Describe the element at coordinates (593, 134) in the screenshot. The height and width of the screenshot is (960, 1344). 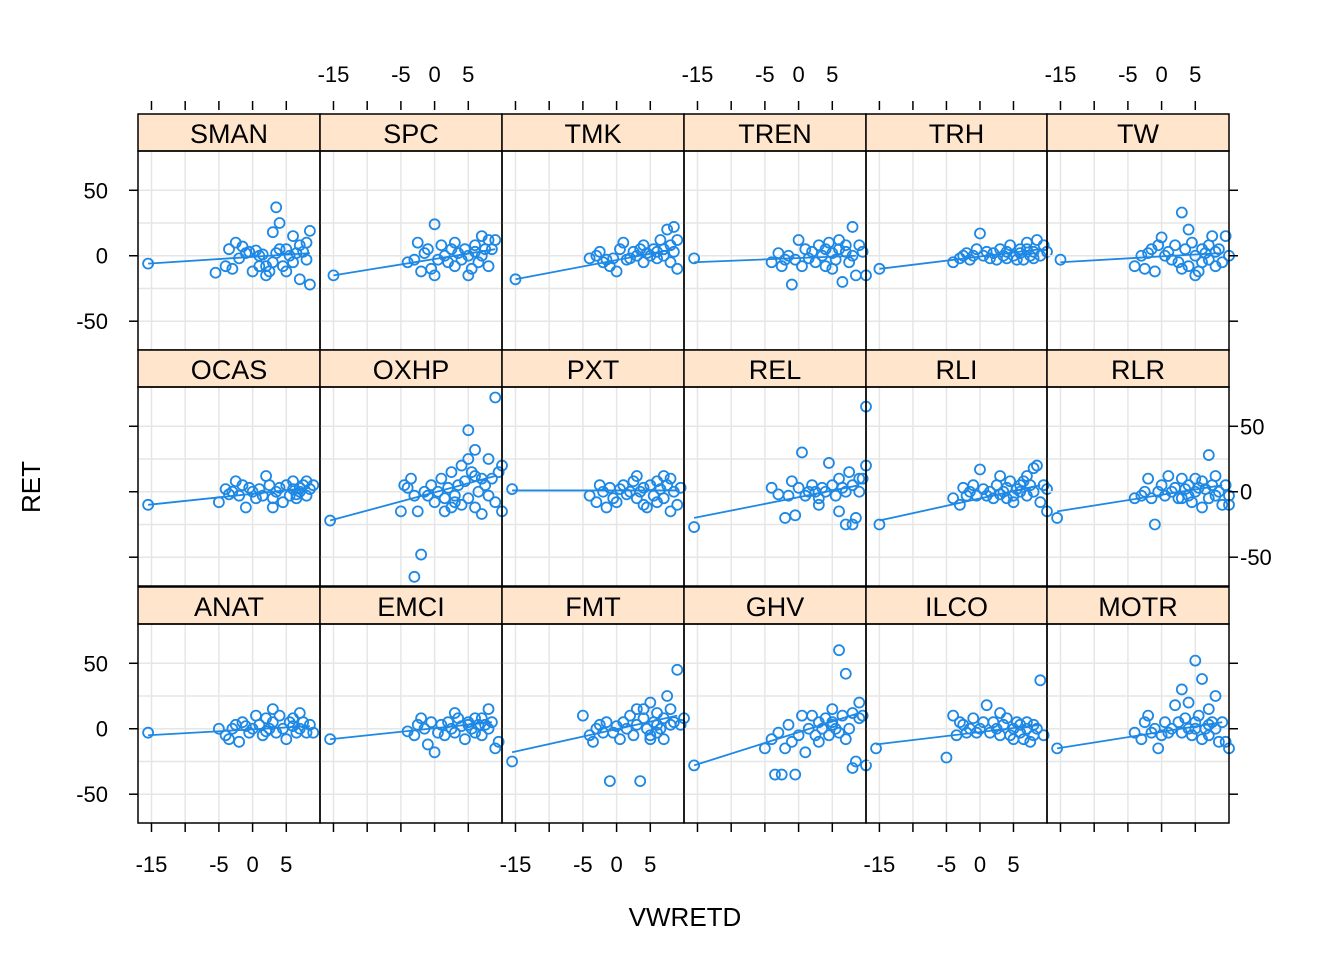
I see `panel-strip-label: TMK` at that location.